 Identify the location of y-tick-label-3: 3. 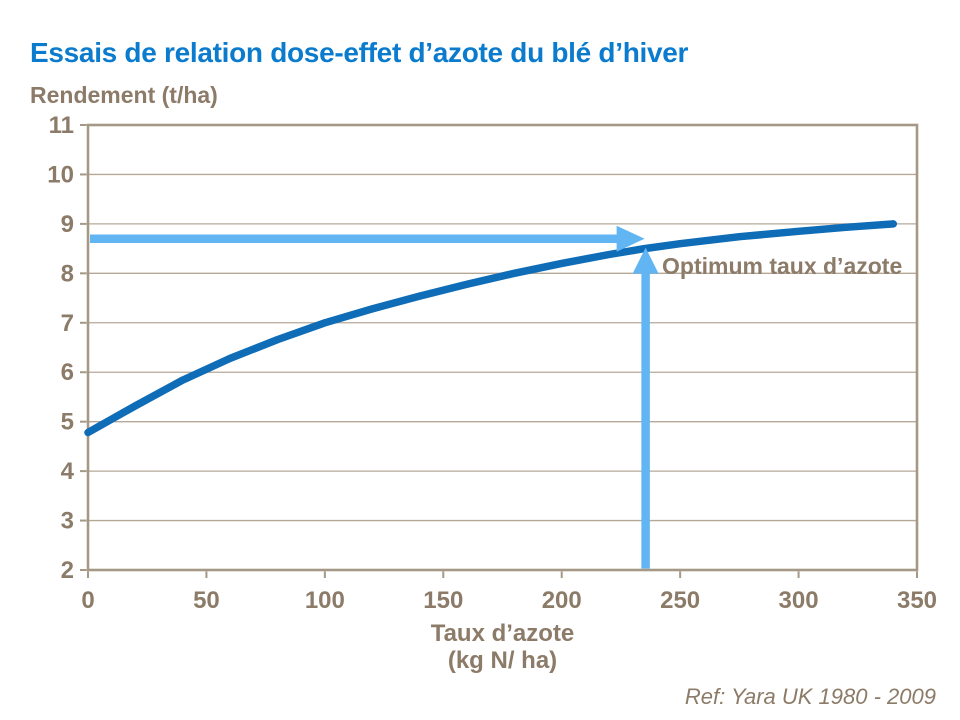
(67, 521).